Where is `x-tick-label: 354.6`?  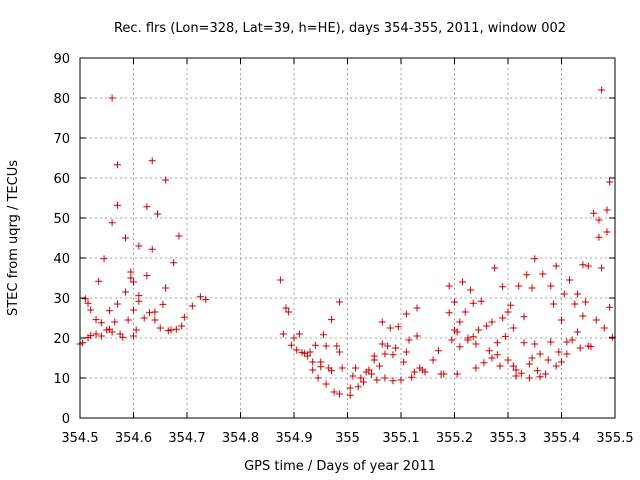 x-tick-label: 354.6 is located at coordinates (133, 438).